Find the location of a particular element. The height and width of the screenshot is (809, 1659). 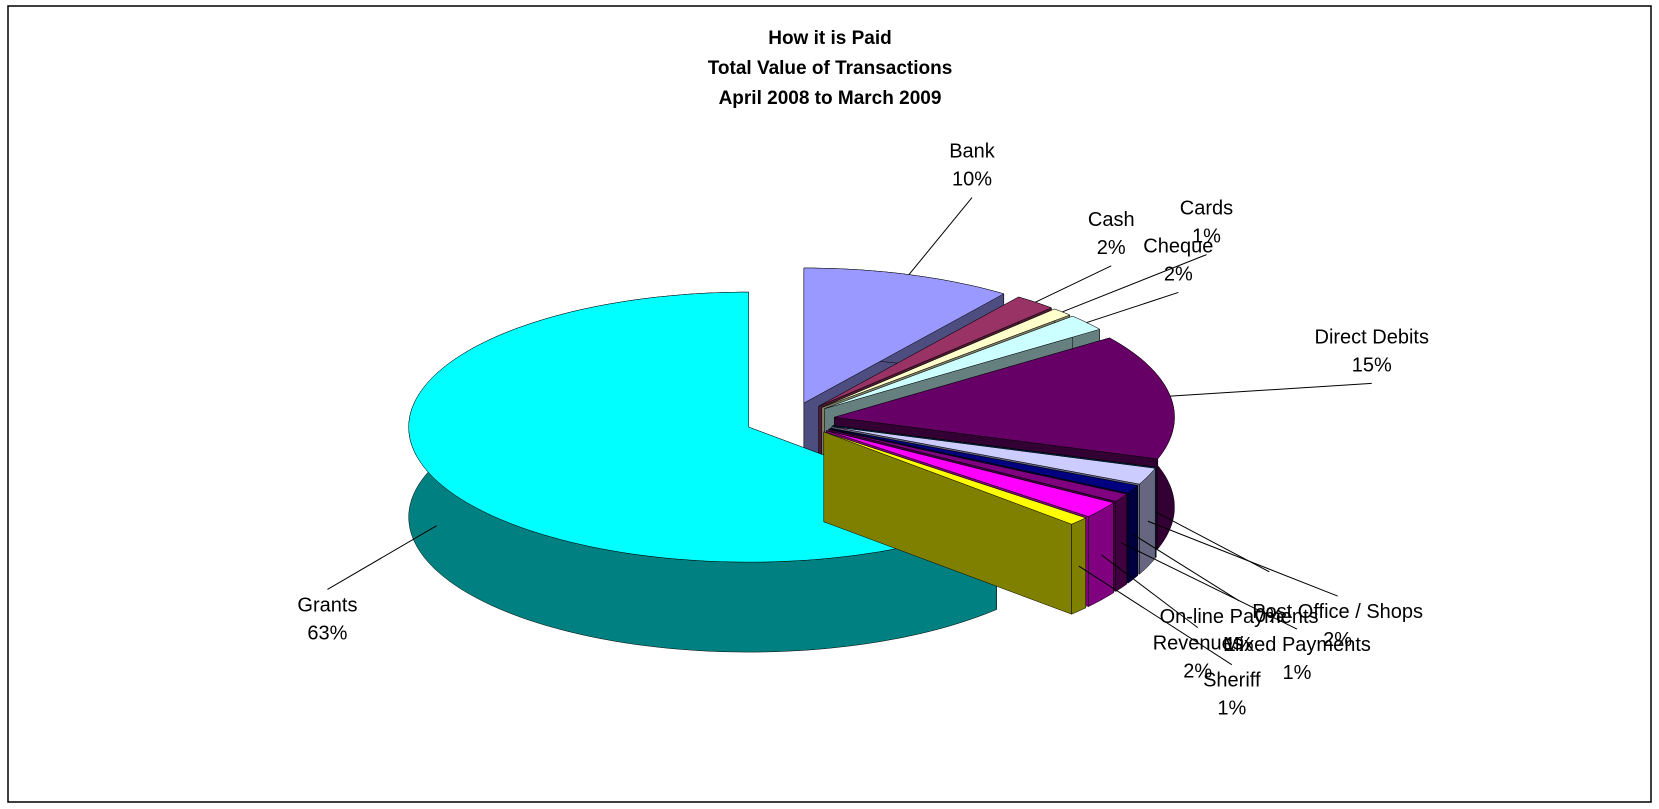

data-label-value: 63% is located at coordinates (327, 633).